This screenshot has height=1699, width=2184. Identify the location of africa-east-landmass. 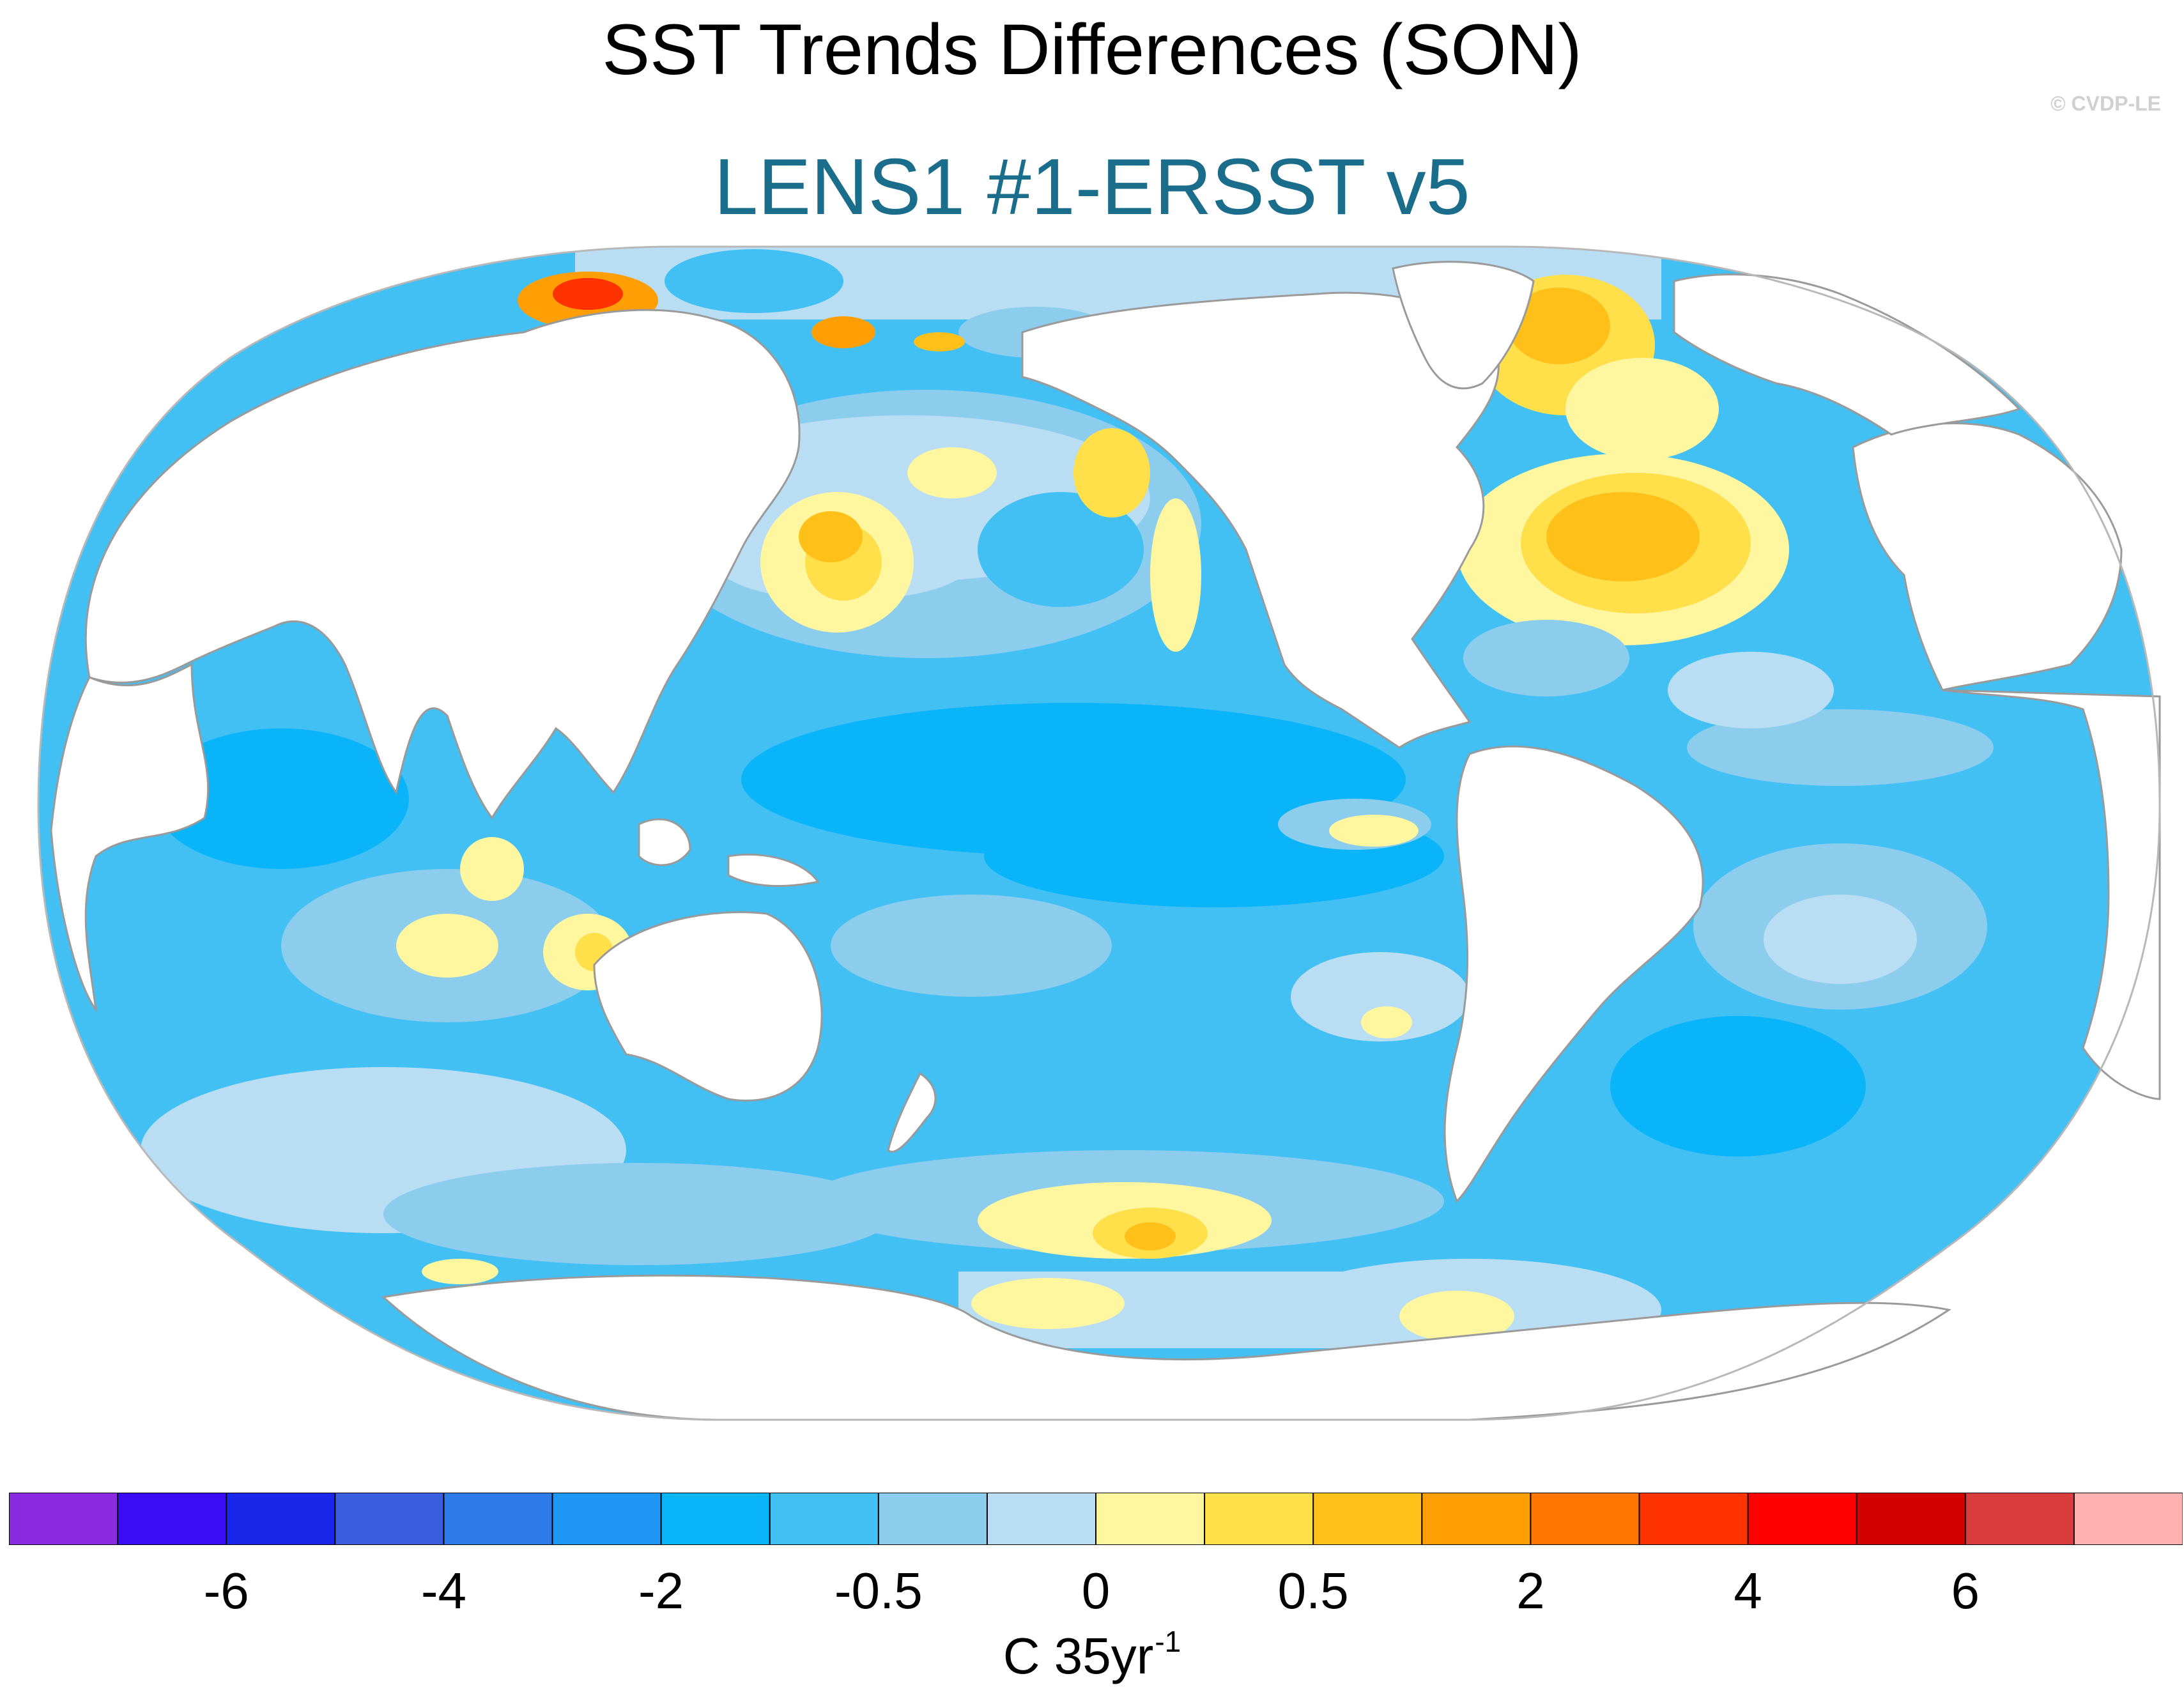
(130, 838).